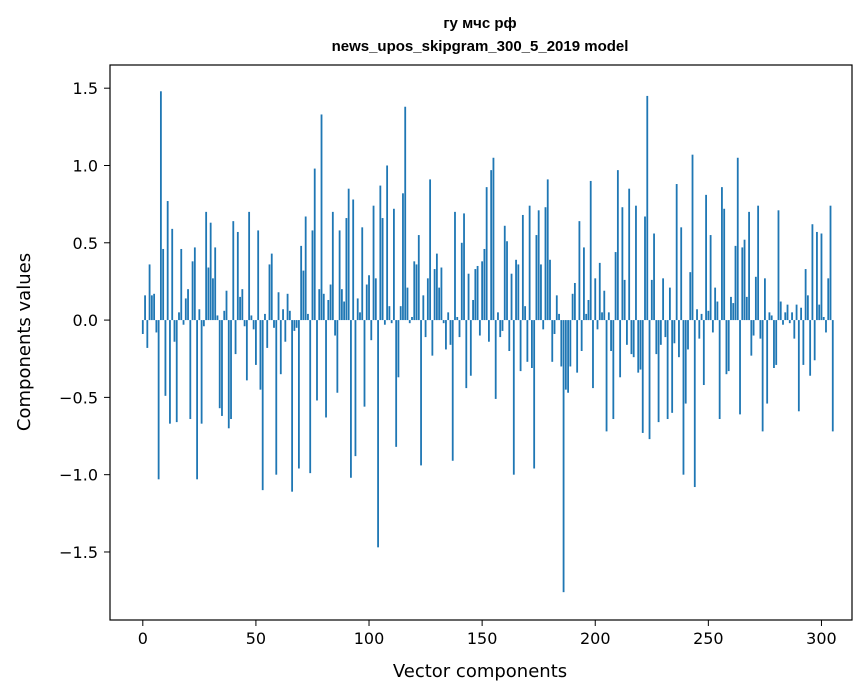  Describe the element at coordinates (85, 320) in the screenshot. I see `y-tick-label: 0.0` at that location.